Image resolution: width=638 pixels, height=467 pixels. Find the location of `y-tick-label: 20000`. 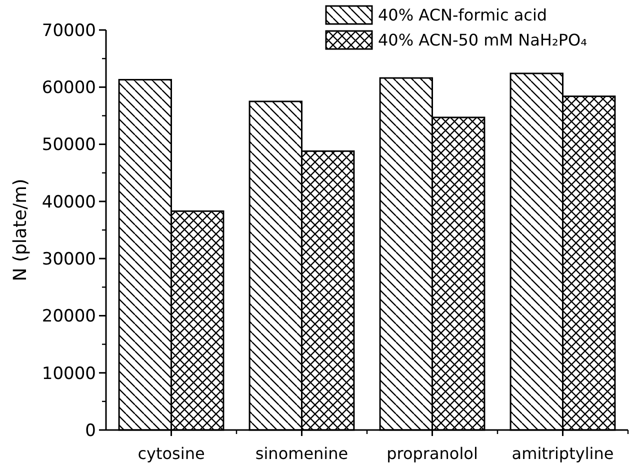

y-tick-label: 20000 is located at coordinates (69, 316).